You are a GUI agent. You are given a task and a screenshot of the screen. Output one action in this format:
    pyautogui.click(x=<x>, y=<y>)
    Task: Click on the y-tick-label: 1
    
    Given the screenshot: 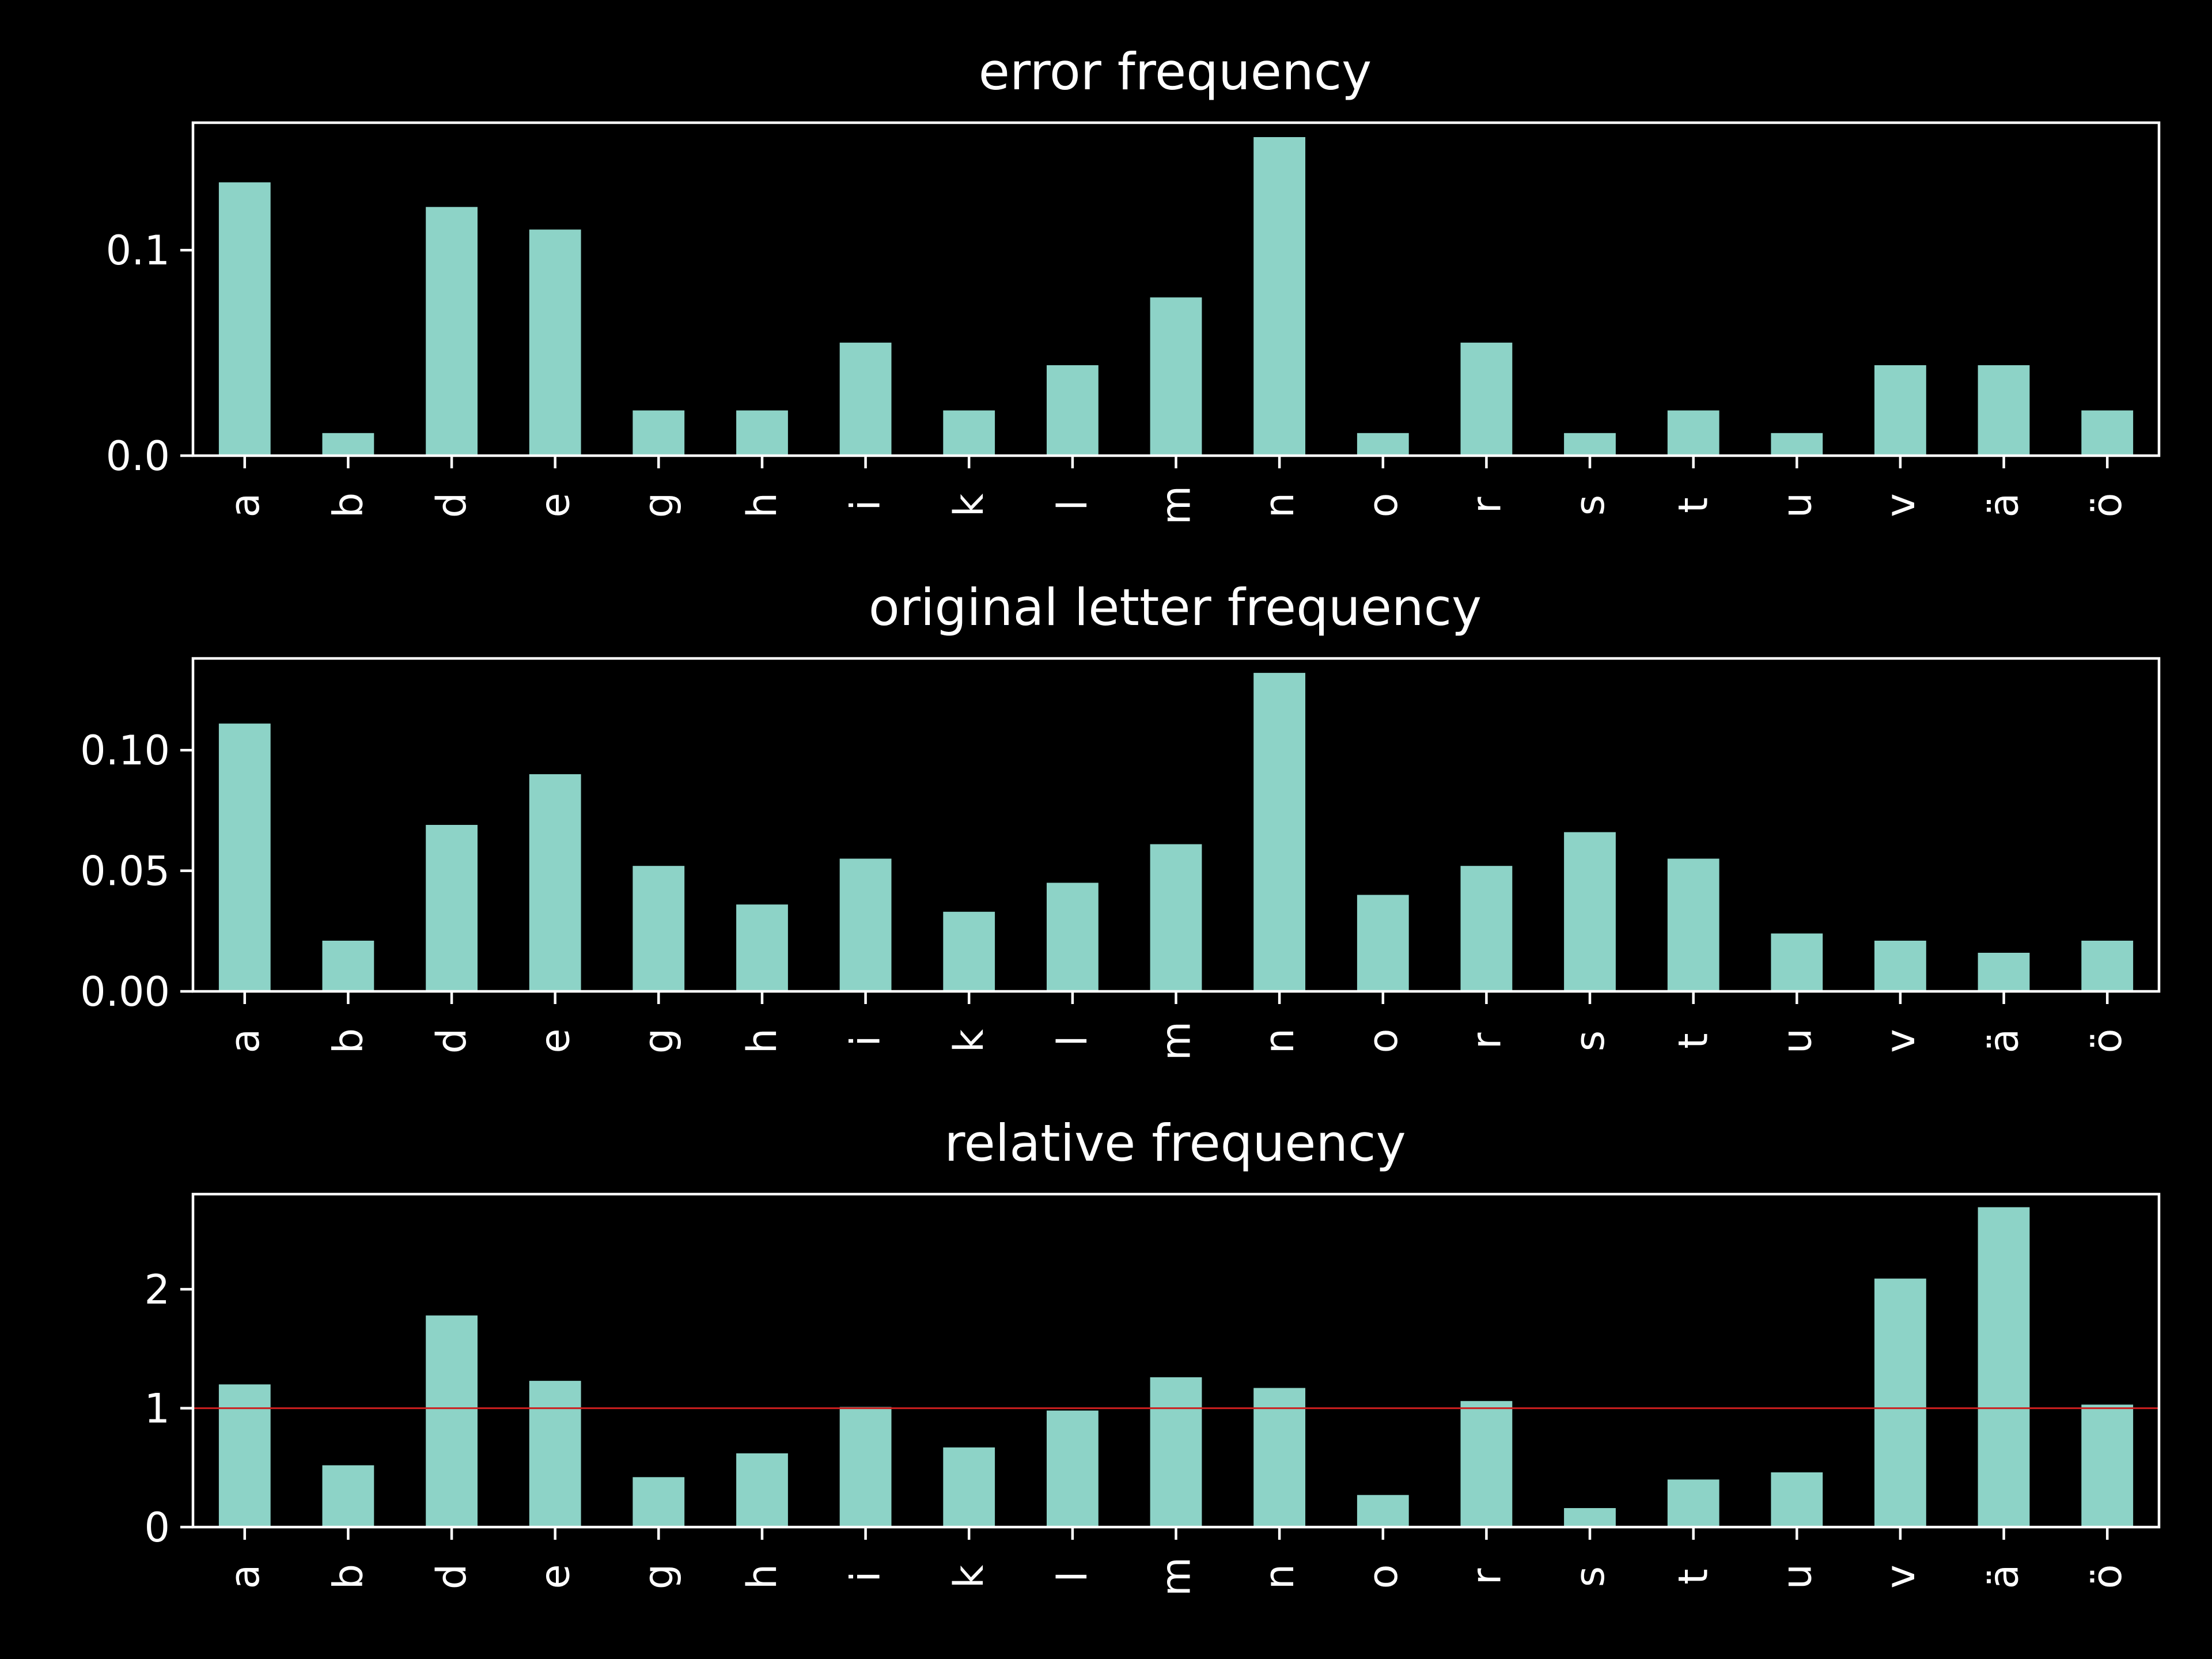 What is the action you would take?
    pyautogui.click(x=157, y=1409)
    